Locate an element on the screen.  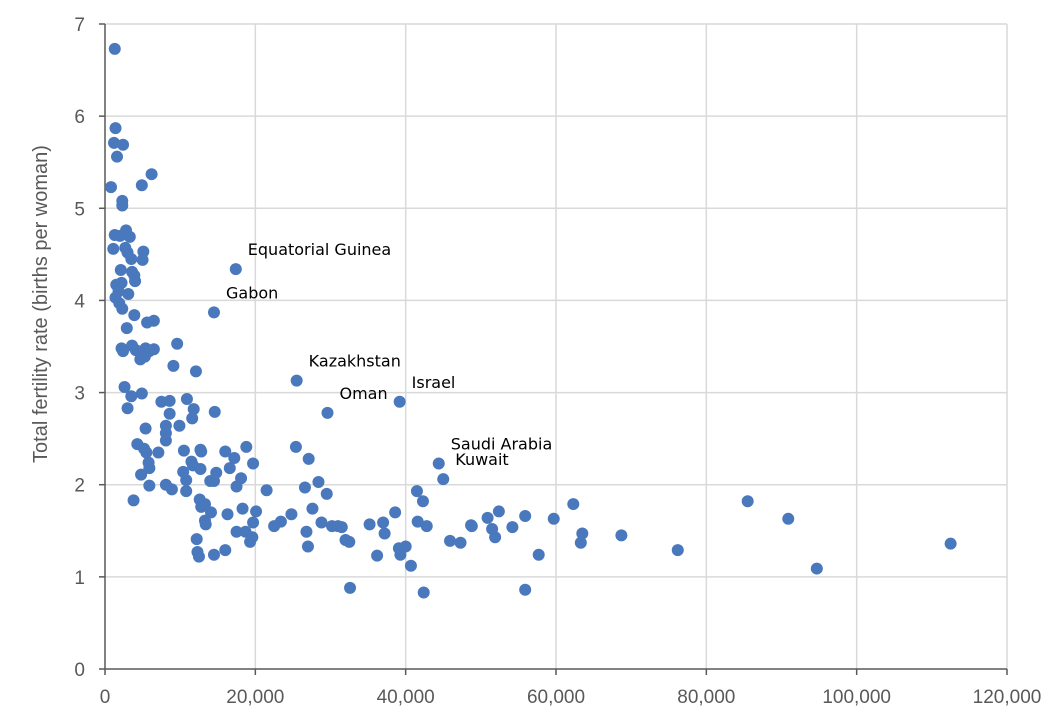
y-tick-label: 5 is located at coordinates (79, 209).